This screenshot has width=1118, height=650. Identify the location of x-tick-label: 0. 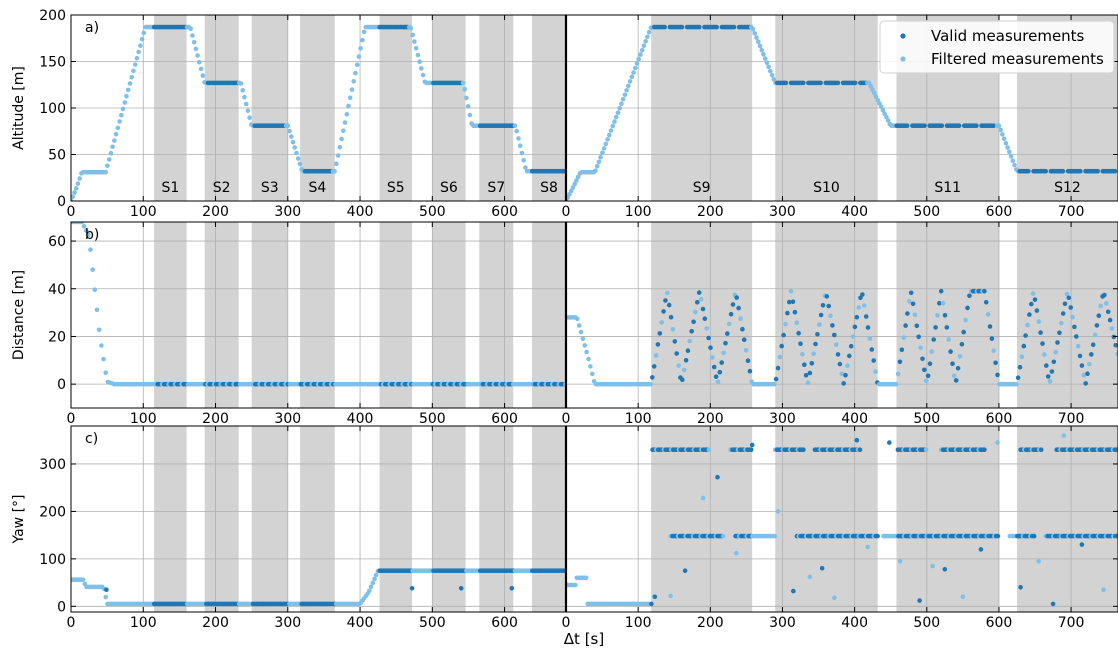
(566, 212).